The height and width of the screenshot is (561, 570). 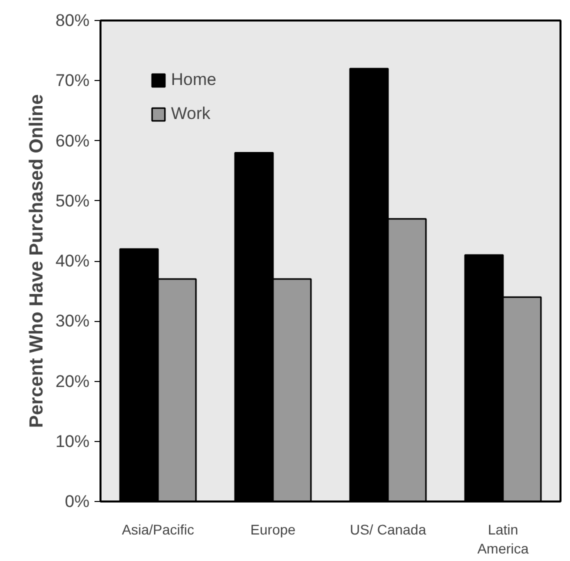 I want to click on x-tick-label: Asia/Pacific, so click(x=158, y=530).